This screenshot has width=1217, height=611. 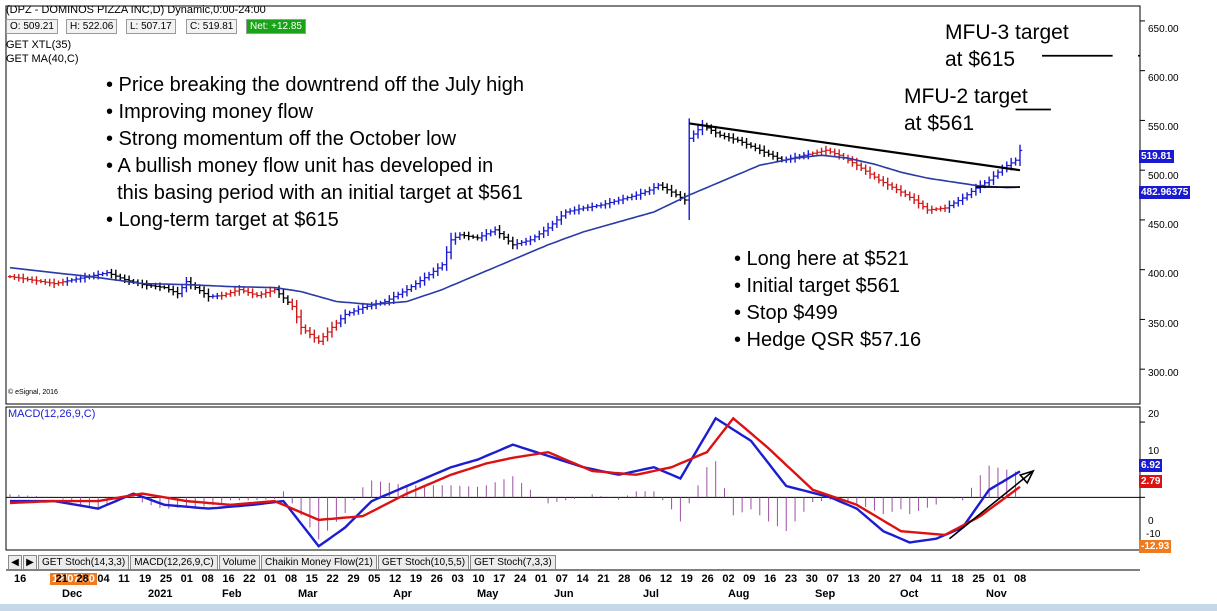 What do you see at coordinates (1163, 29) in the screenshot?
I see `price-tick-650: 650.00` at bounding box center [1163, 29].